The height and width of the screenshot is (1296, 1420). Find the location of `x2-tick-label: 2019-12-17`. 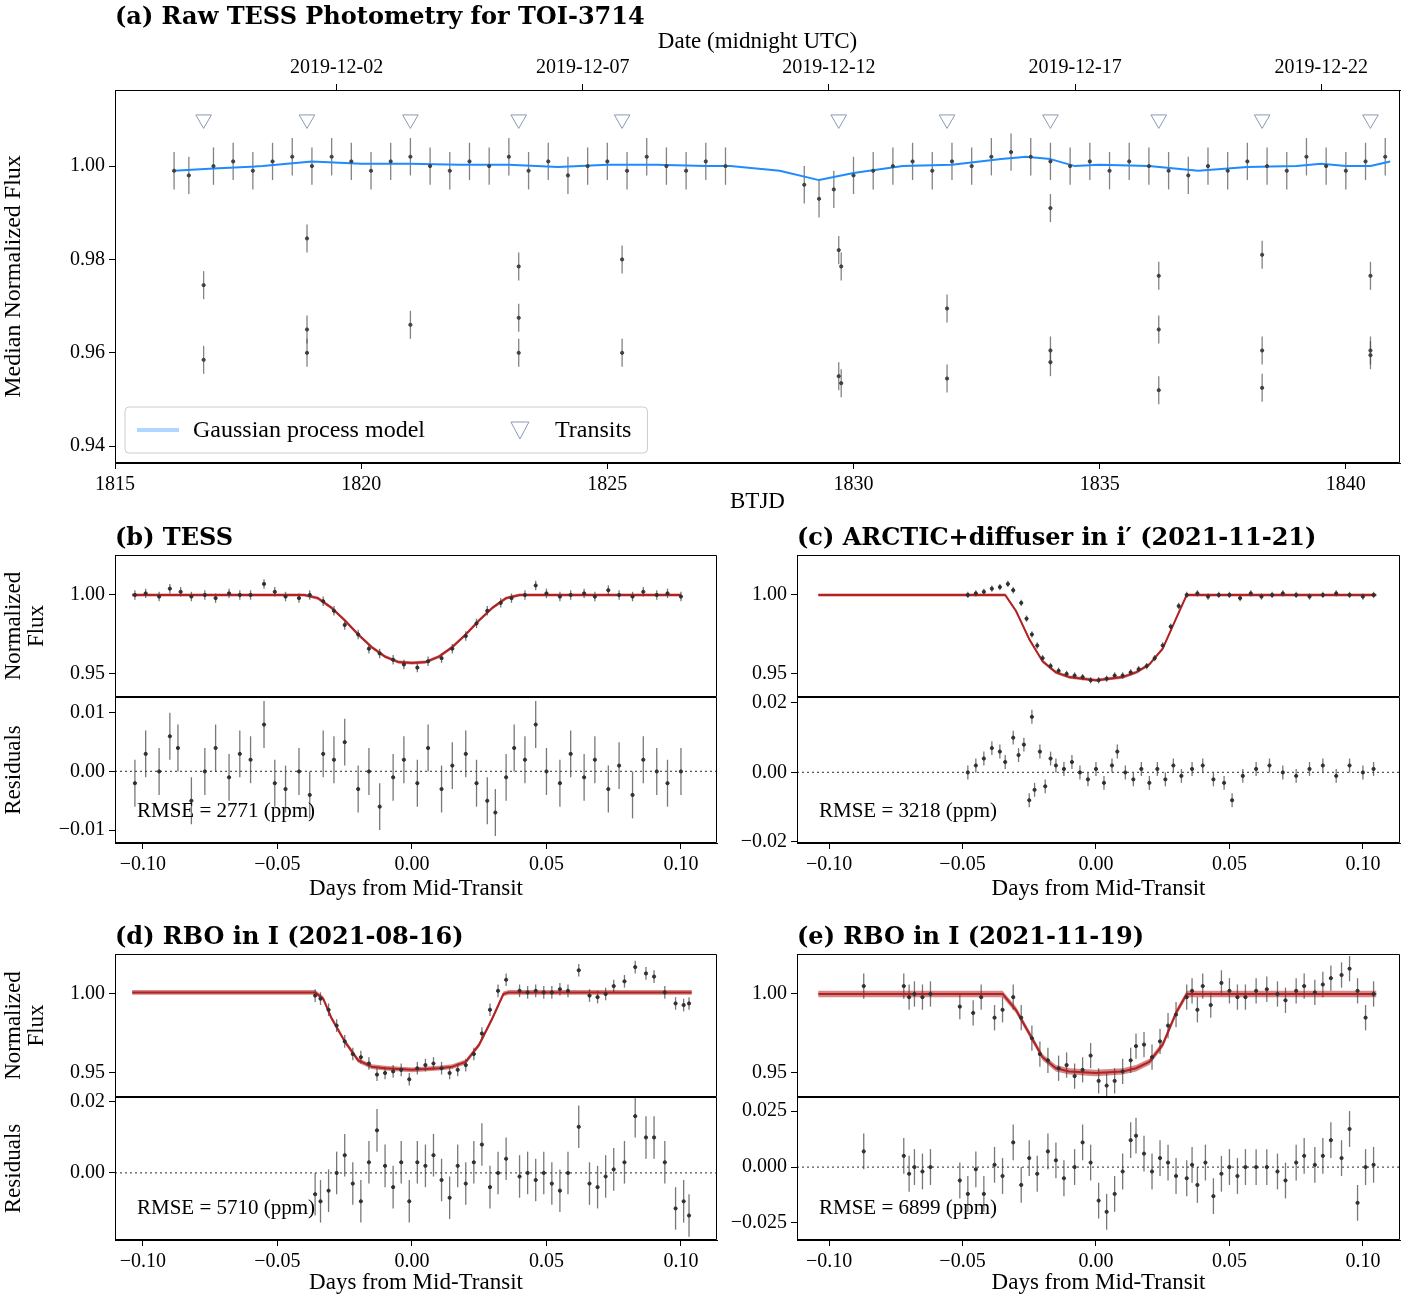

x2-tick-label: 2019-12-17 is located at coordinates (1075, 66).